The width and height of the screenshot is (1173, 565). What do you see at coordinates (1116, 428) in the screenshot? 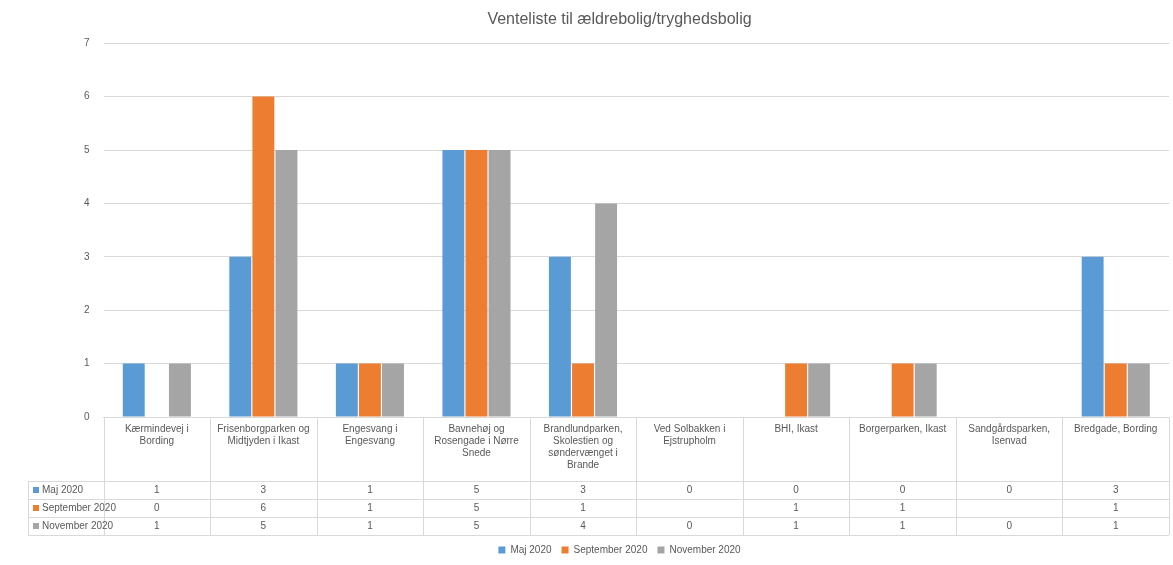
I see `x-tick-label: Bredgade, Bording` at bounding box center [1116, 428].